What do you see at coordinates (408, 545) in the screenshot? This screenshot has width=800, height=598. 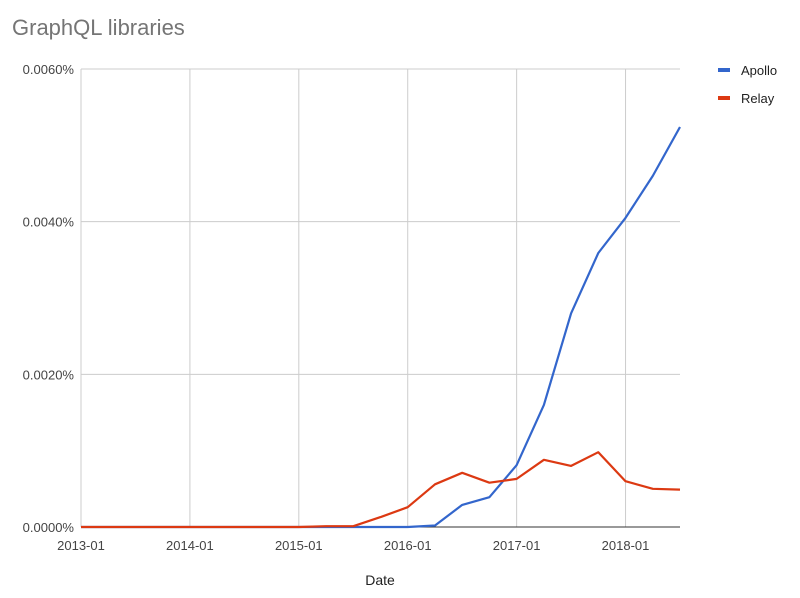 I see `x-tick-label: 2016-01` at bounding box center [408, 545].